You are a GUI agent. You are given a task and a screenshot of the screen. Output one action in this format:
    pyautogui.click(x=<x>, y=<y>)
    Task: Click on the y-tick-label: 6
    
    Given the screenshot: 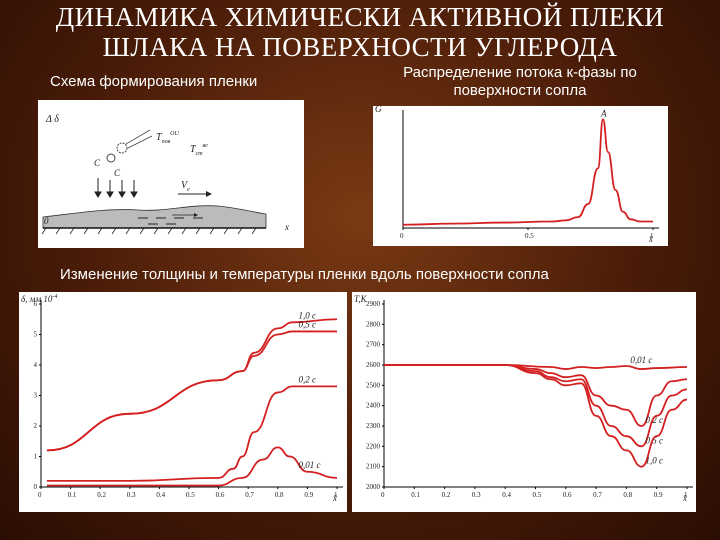 What is the action you would take?
    pyautogui.click(x=36, y=304)
    